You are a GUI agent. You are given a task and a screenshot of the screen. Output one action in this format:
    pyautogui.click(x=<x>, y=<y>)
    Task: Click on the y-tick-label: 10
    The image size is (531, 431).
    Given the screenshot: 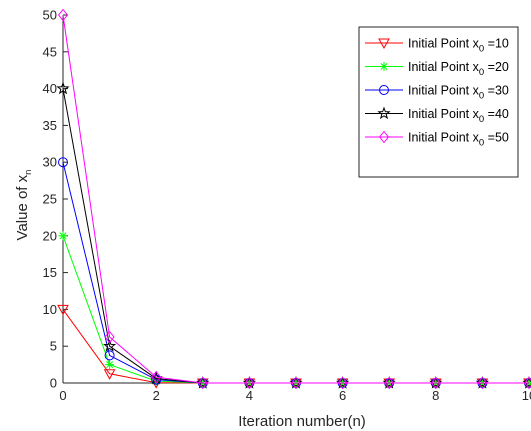 What is the action you would take?
    pyautogui.click(x=50, y=309)
    